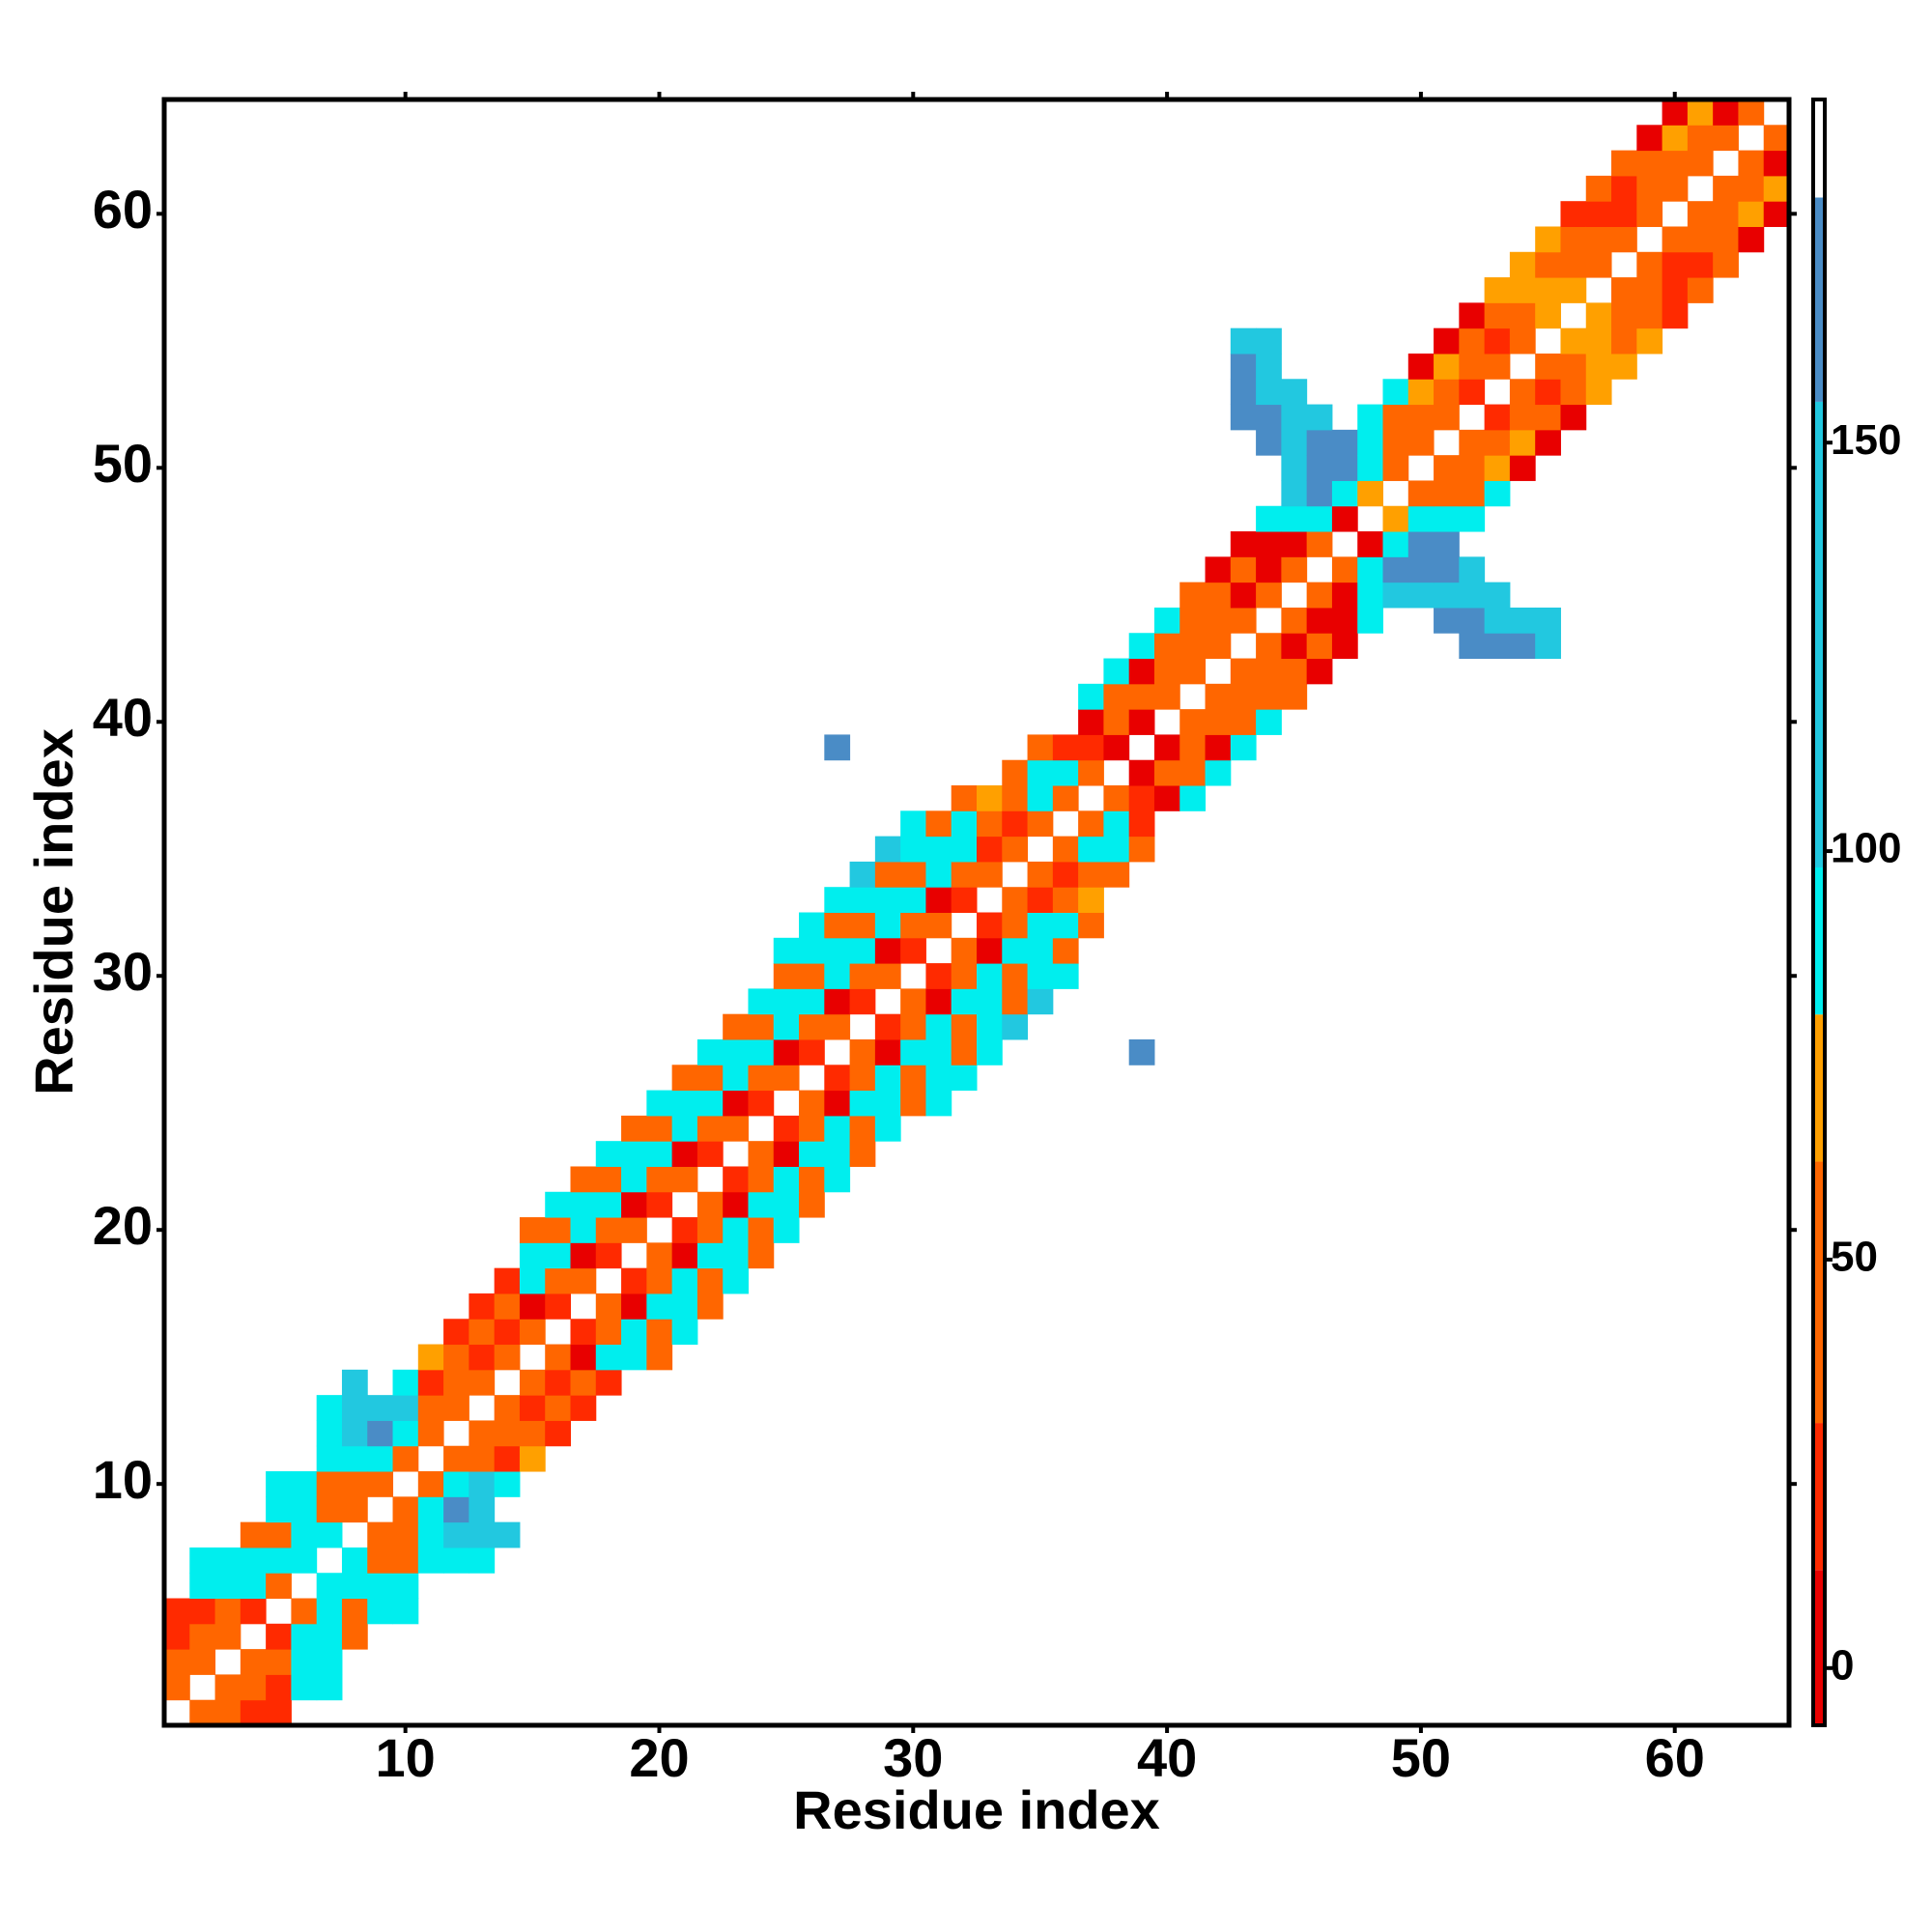 This screenshot has width=1932, height=1932. I want to click on colorbar-band, so click(1819, 1292).